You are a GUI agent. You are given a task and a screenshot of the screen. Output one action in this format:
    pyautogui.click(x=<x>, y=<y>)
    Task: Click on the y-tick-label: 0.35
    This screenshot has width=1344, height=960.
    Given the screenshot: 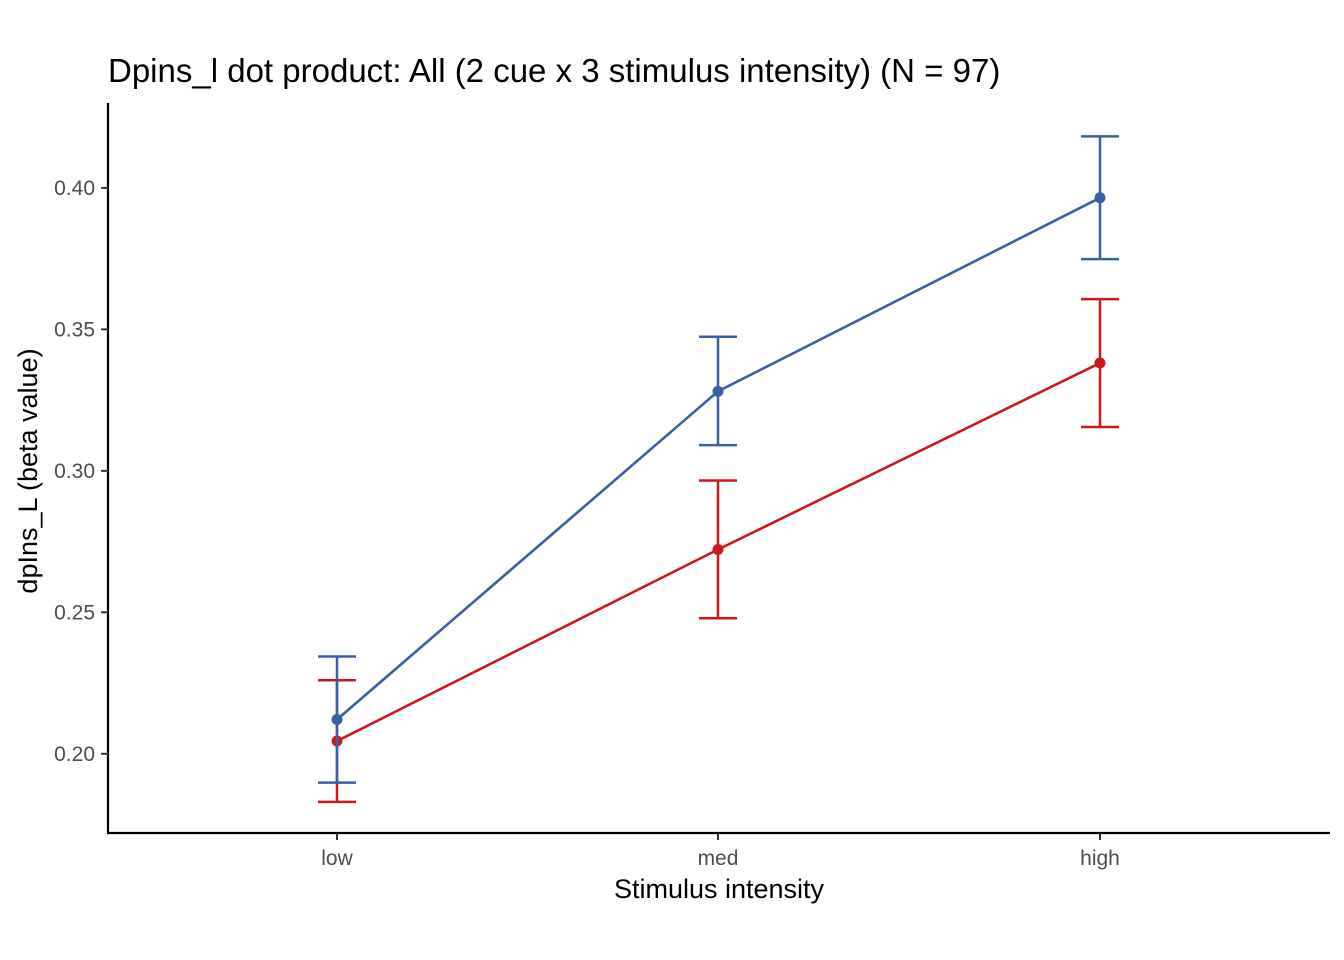 What is the action you would take?
    pyautogui.click(x=74, y=329)
    